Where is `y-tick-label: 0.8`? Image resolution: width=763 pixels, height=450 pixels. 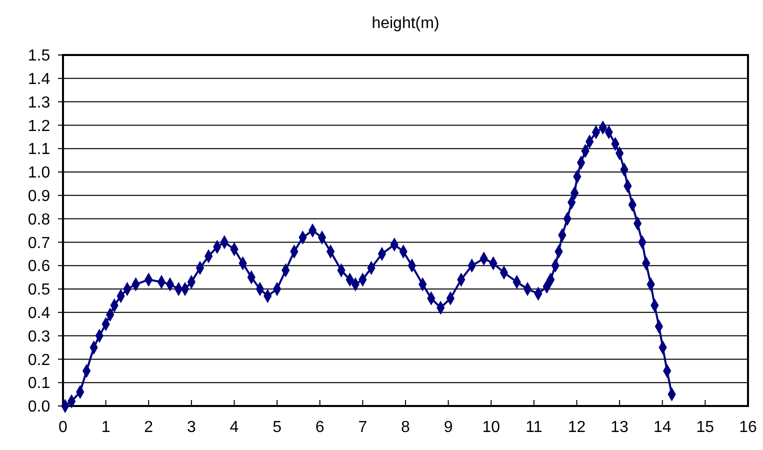
y-tick-label: 0.8 is located at coordinates (39, 219).